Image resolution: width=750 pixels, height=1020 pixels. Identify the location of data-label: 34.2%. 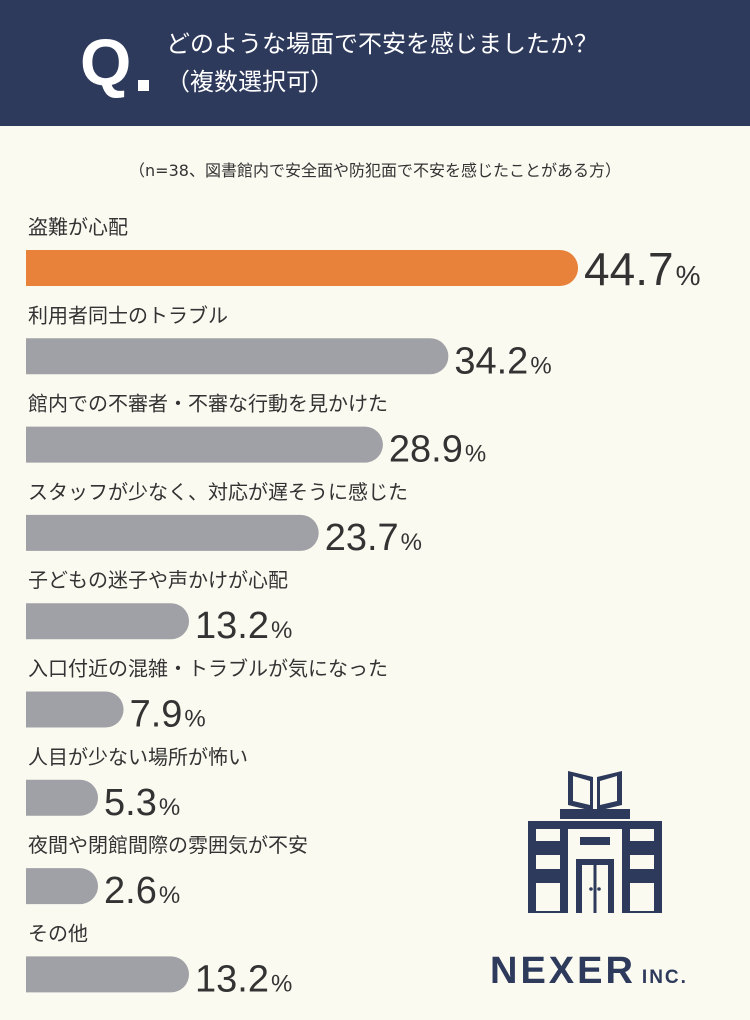
(502, 361).